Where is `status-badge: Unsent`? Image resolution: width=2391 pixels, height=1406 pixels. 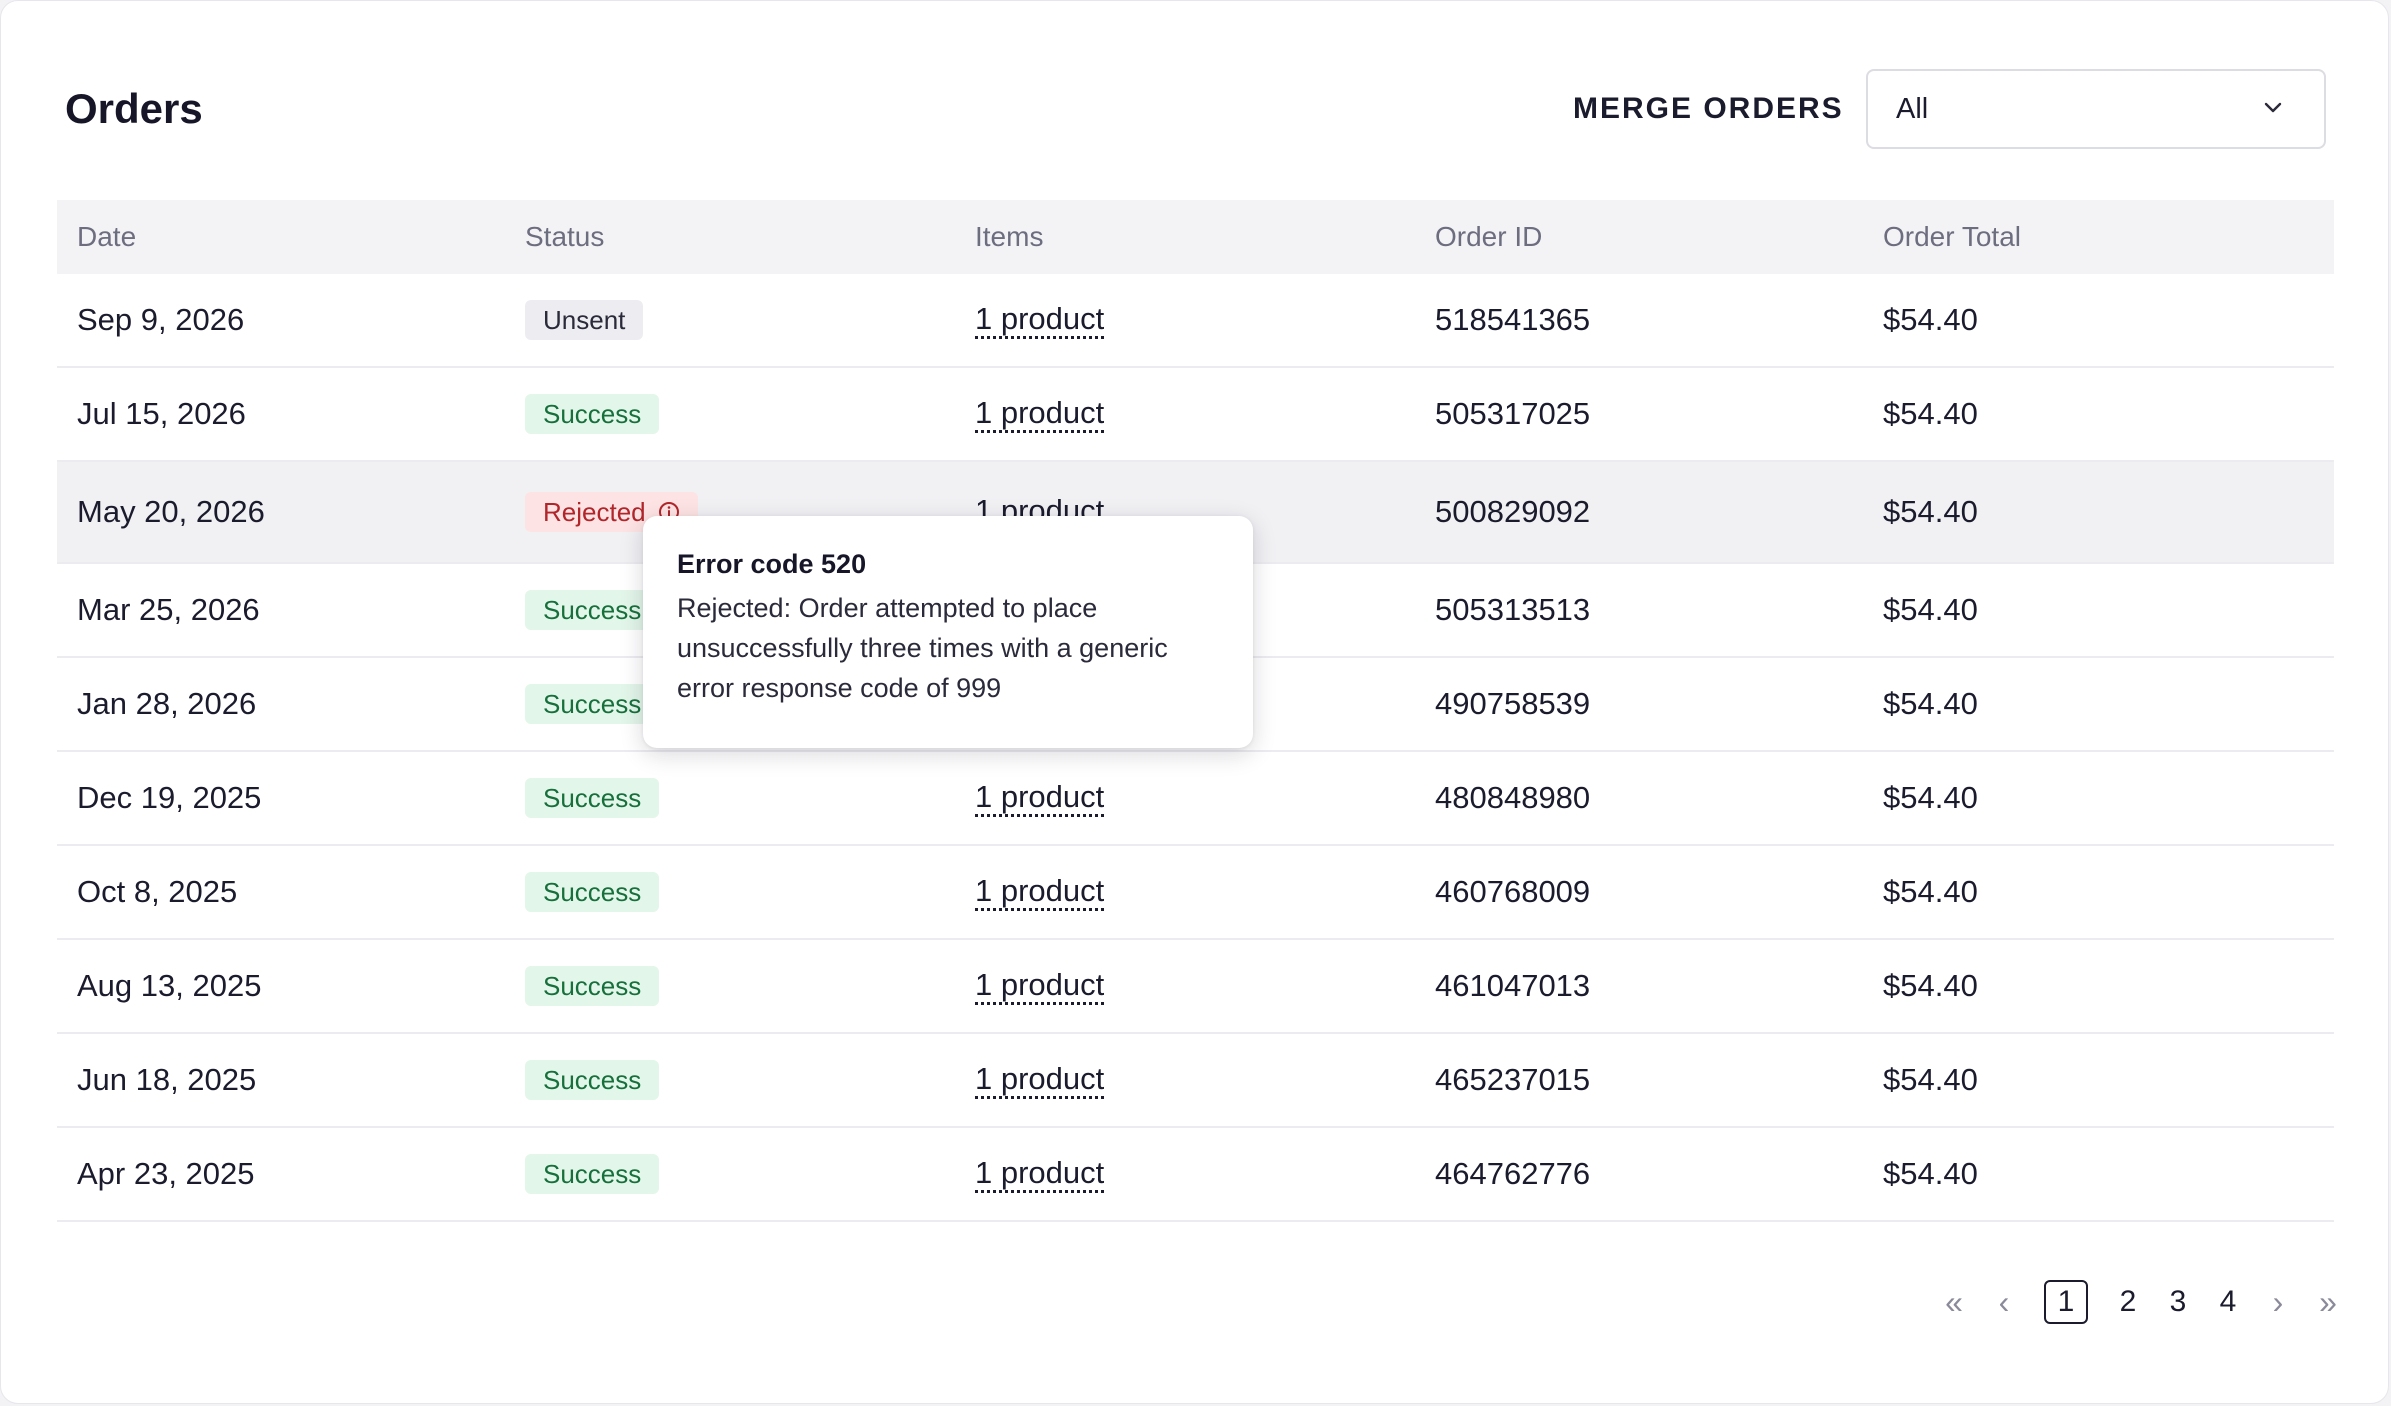
status-badge: Unsent is located at coordinates (584, 320).